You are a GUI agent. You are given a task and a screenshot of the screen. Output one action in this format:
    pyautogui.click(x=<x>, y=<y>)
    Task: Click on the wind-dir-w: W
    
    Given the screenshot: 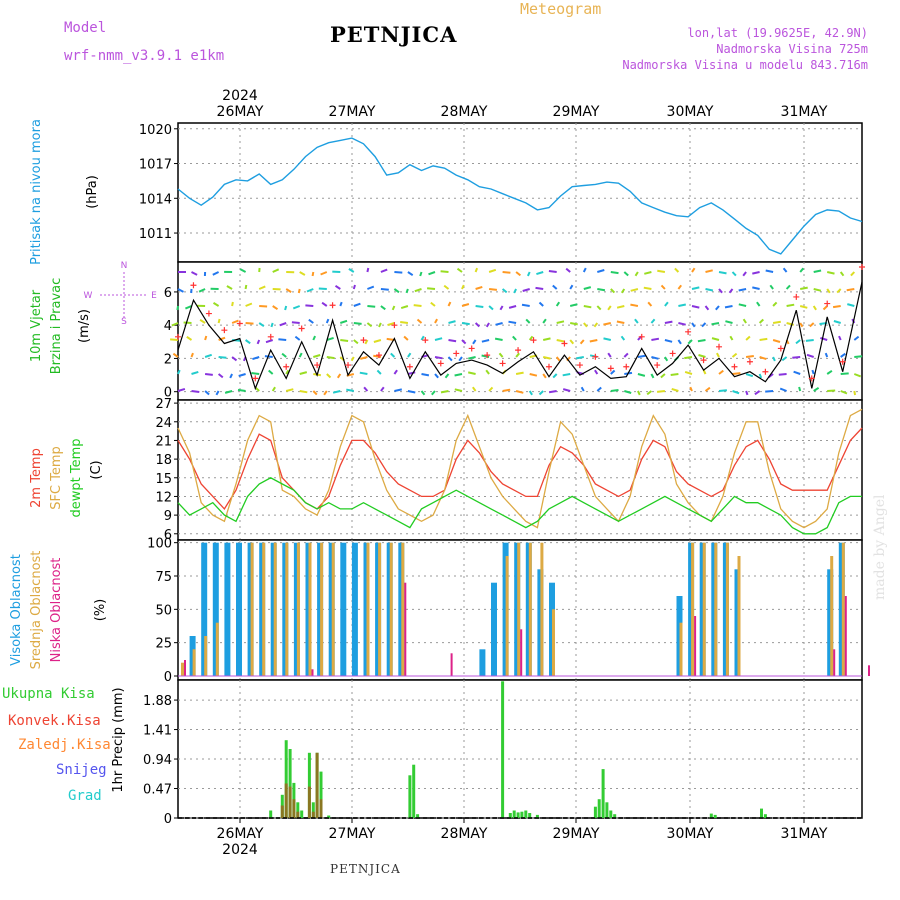 What is the action you would take?
    pyautogui.click(x=88, y=296)
    